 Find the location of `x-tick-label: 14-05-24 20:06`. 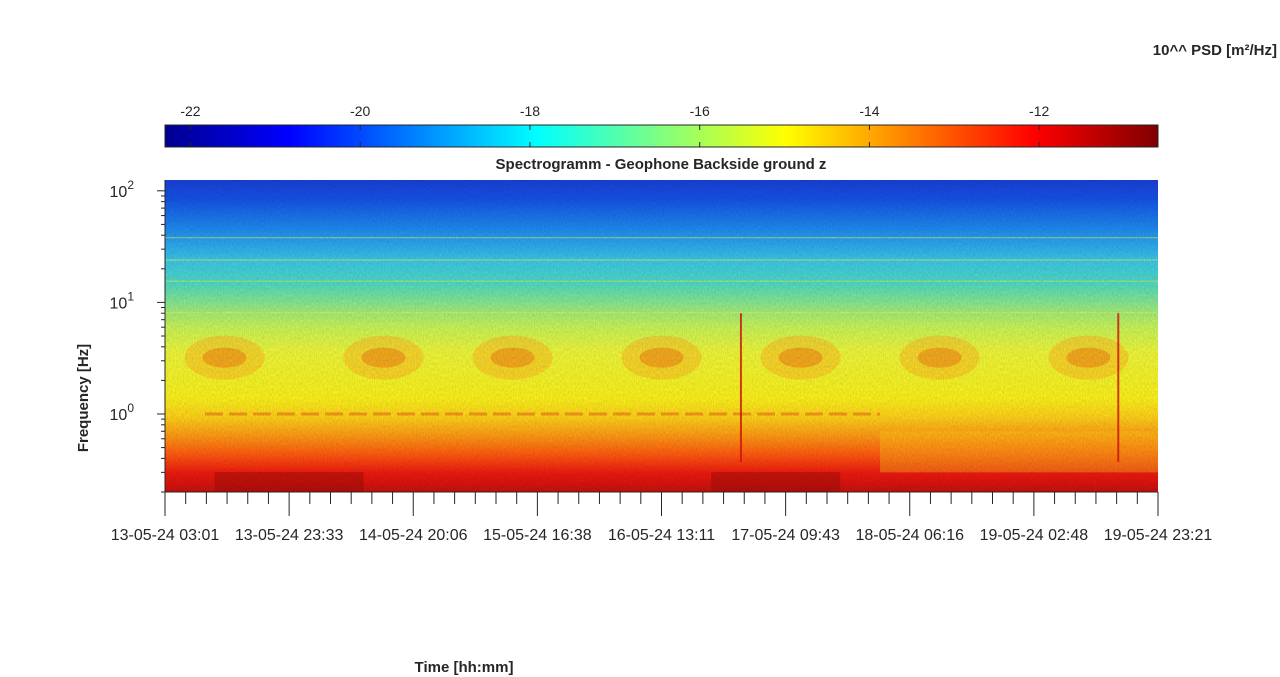

x-tick-label: 14-05-24 20:06 is located at coordinates (413, 535).